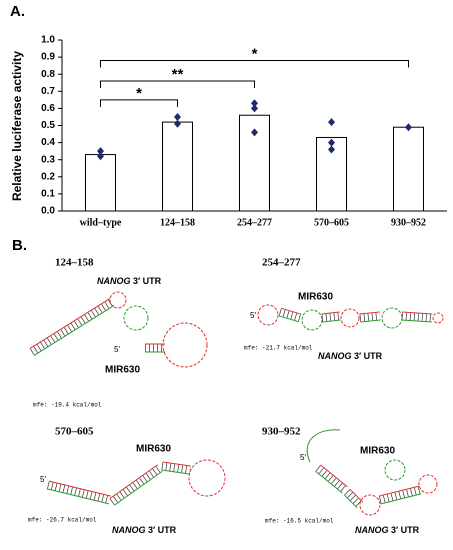 The height and width of the screenshot is (550, 453). Describe the element at coordinates (67, 405) in the screenshot. I see `mfe-label: mfe: -19.4 kcal/mol` at that location.